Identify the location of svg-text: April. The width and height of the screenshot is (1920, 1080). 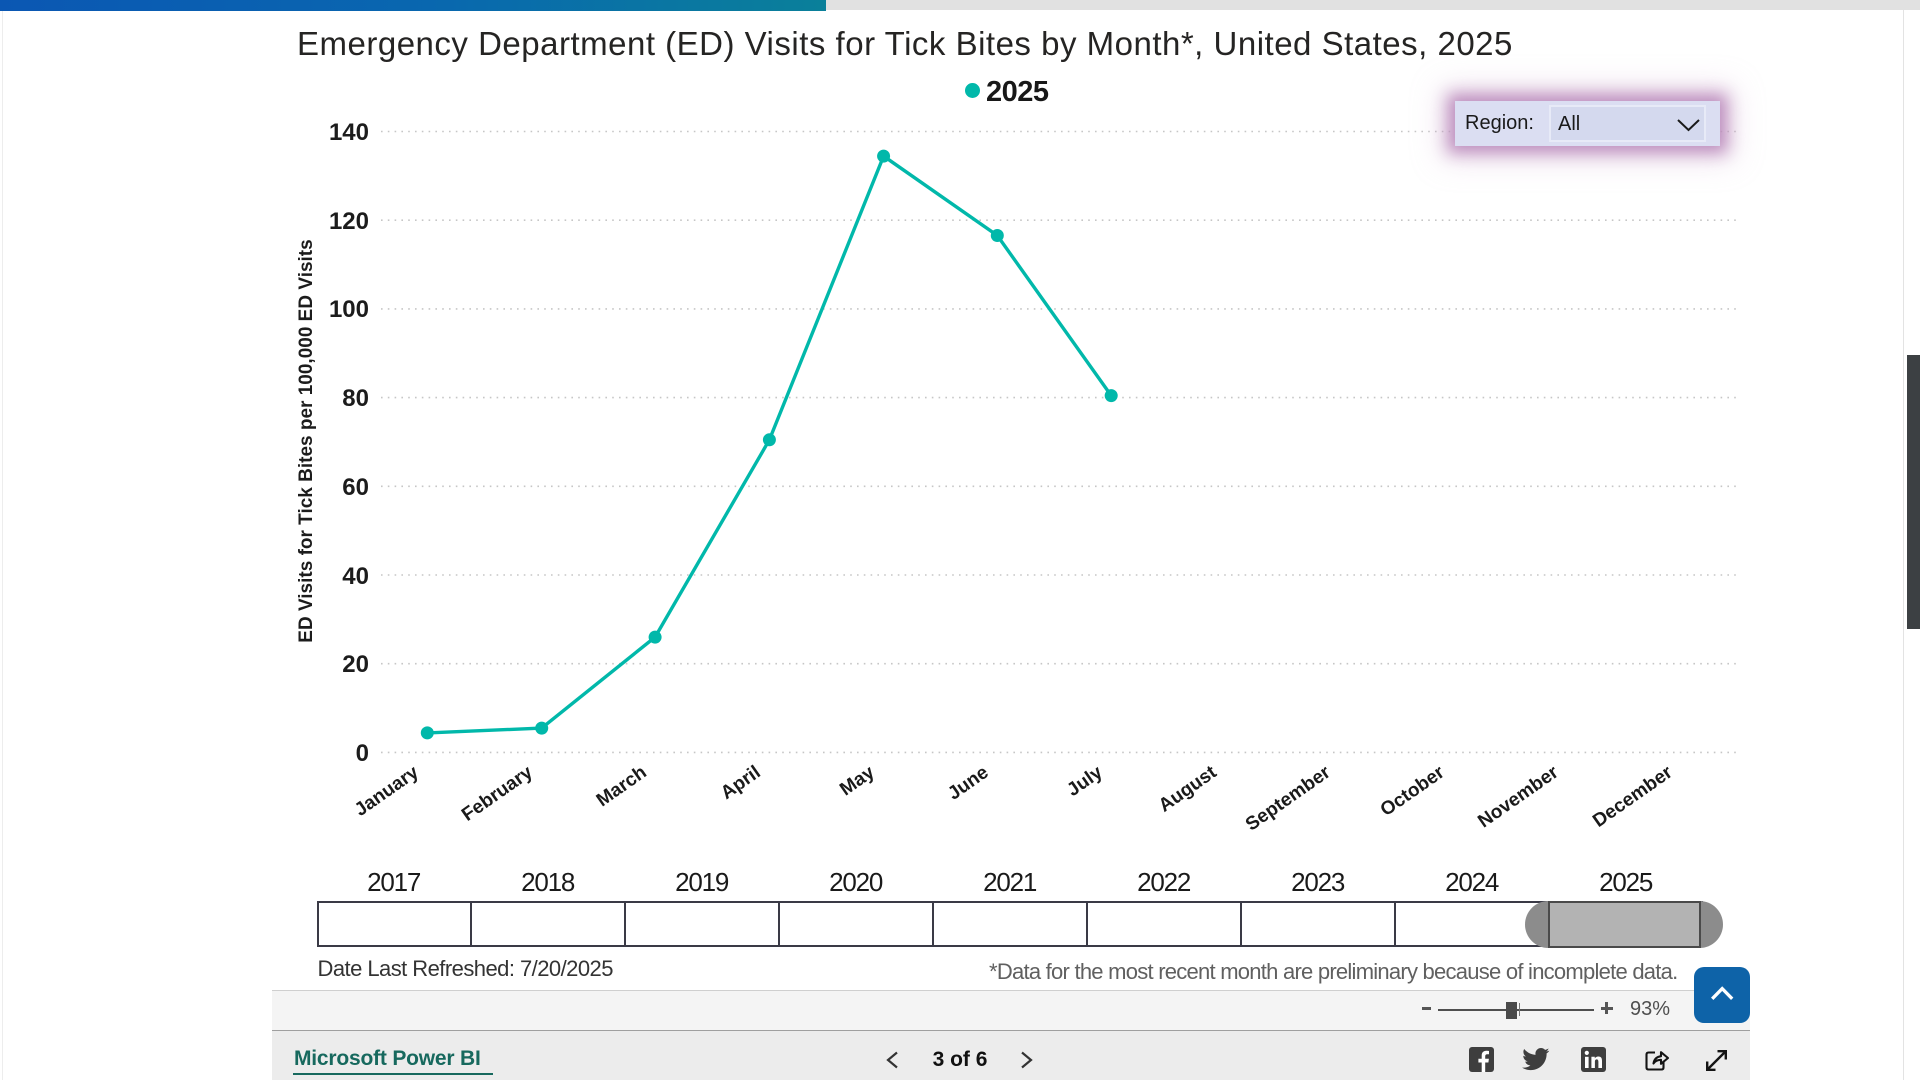
(740, 783).